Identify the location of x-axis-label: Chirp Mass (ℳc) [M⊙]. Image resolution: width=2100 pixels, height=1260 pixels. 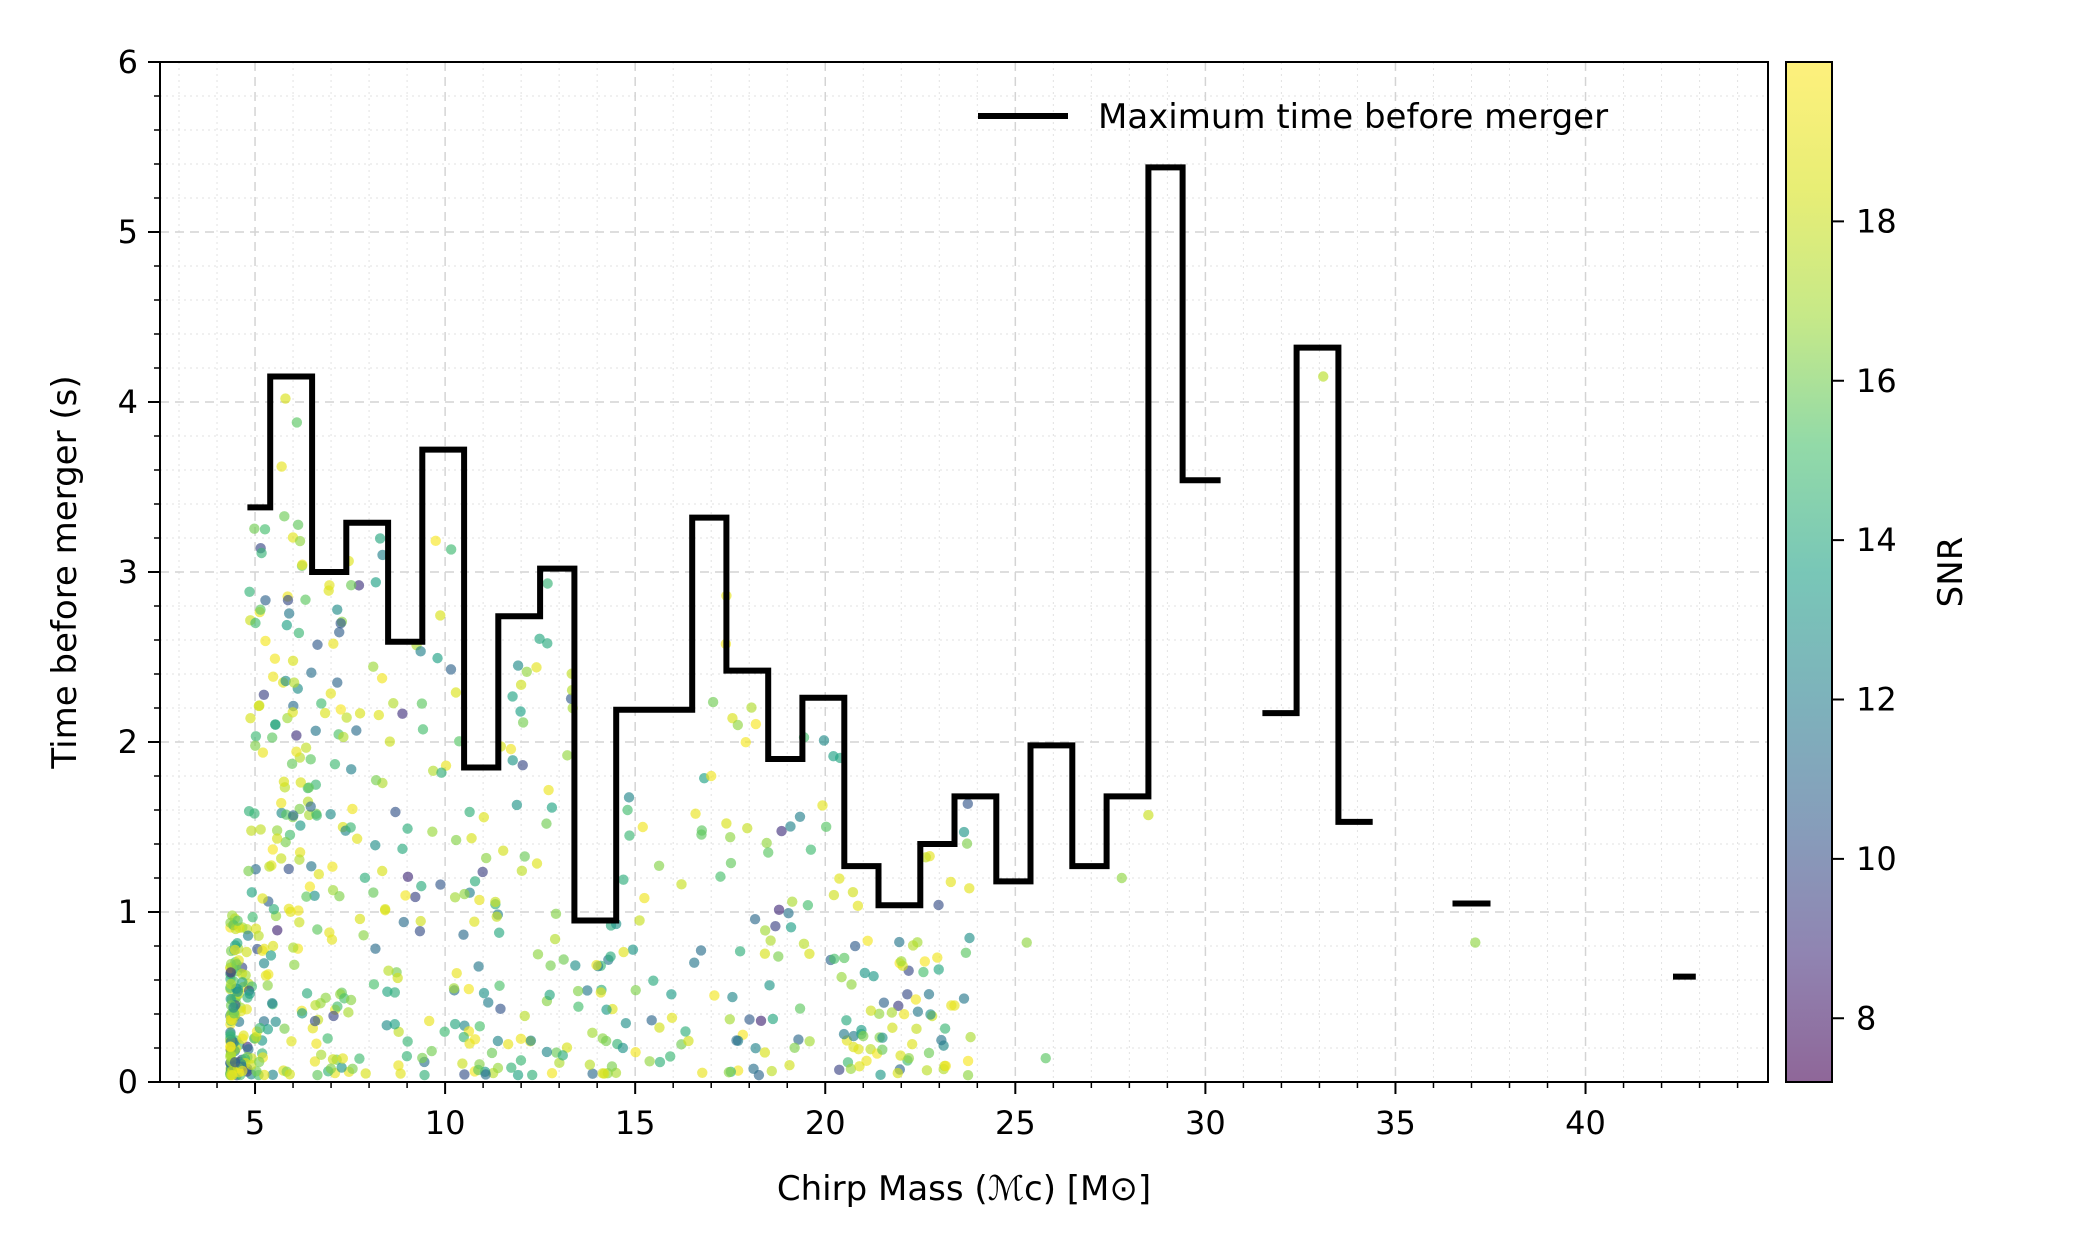
(964, 1189).